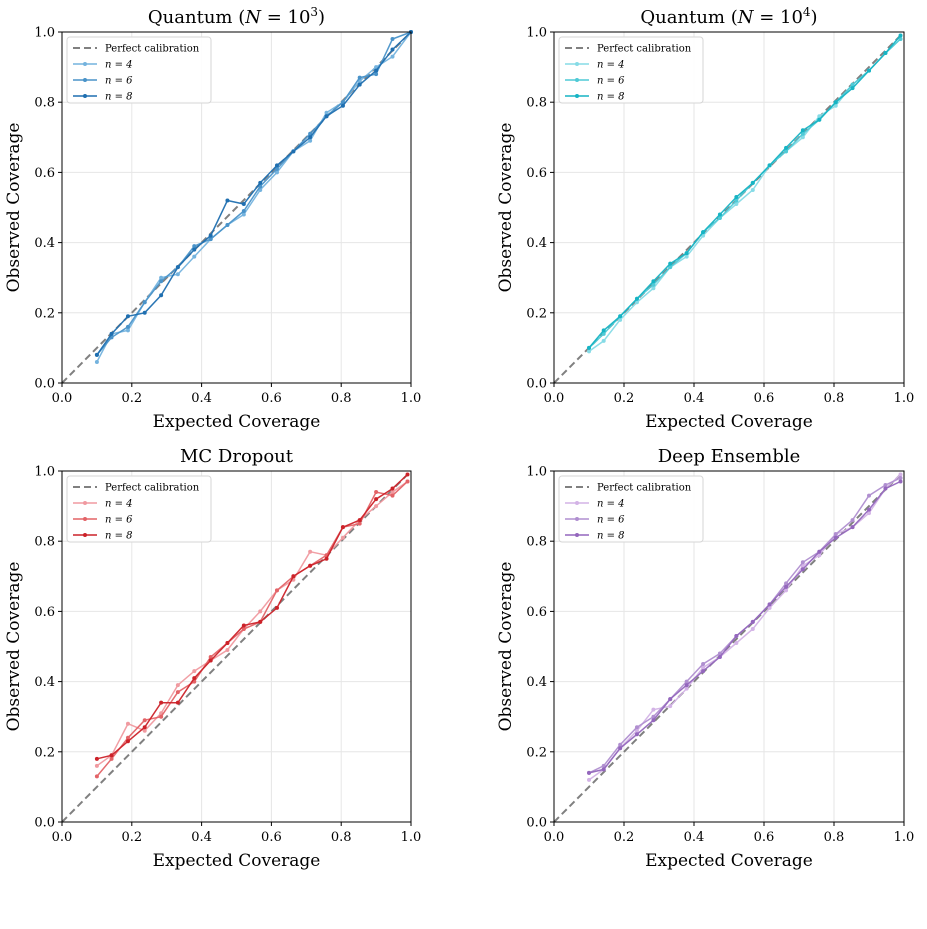 The height and width of the screenshot is (929, 927). What do you see at coordinates (904, 837) in the screenshot?
I see `x-tick-label: 1.0` at bounding box center [904, 837].